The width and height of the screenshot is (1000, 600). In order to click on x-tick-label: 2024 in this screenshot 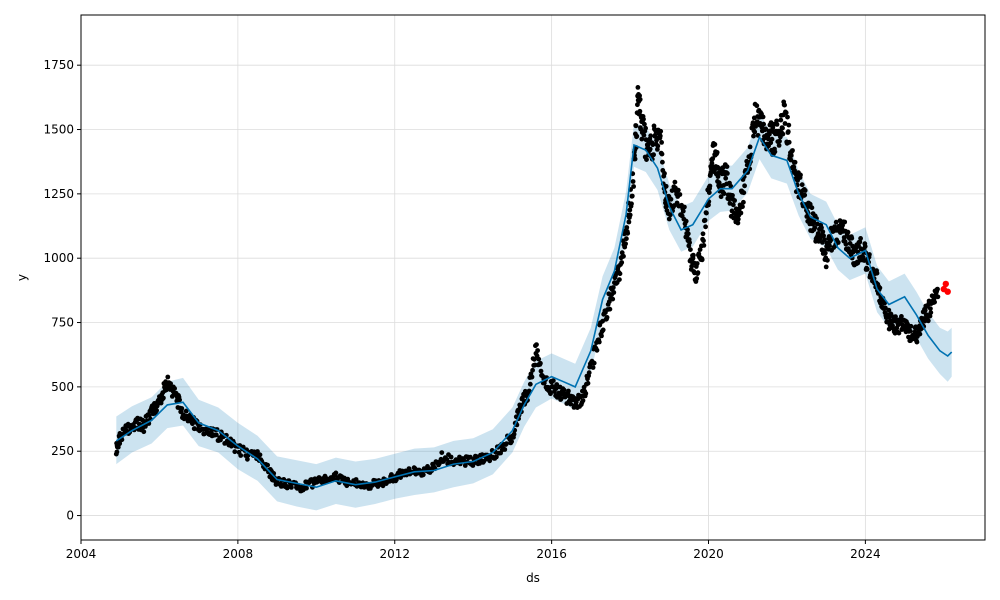, I will do `click(865, 554)`.